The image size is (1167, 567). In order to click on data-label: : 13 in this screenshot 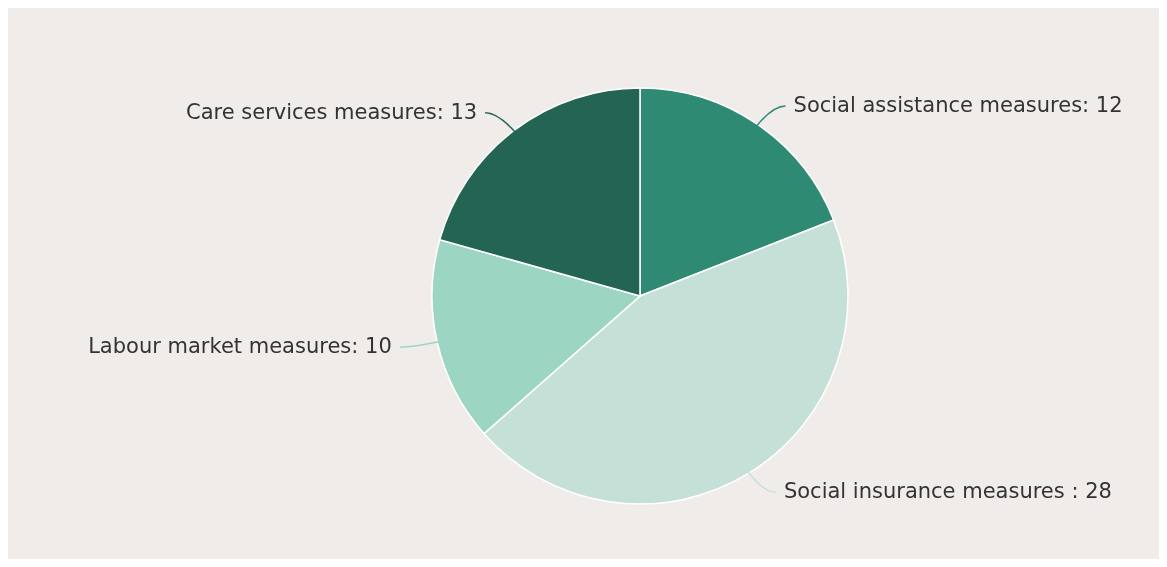, I will do `click(457, 111)`.